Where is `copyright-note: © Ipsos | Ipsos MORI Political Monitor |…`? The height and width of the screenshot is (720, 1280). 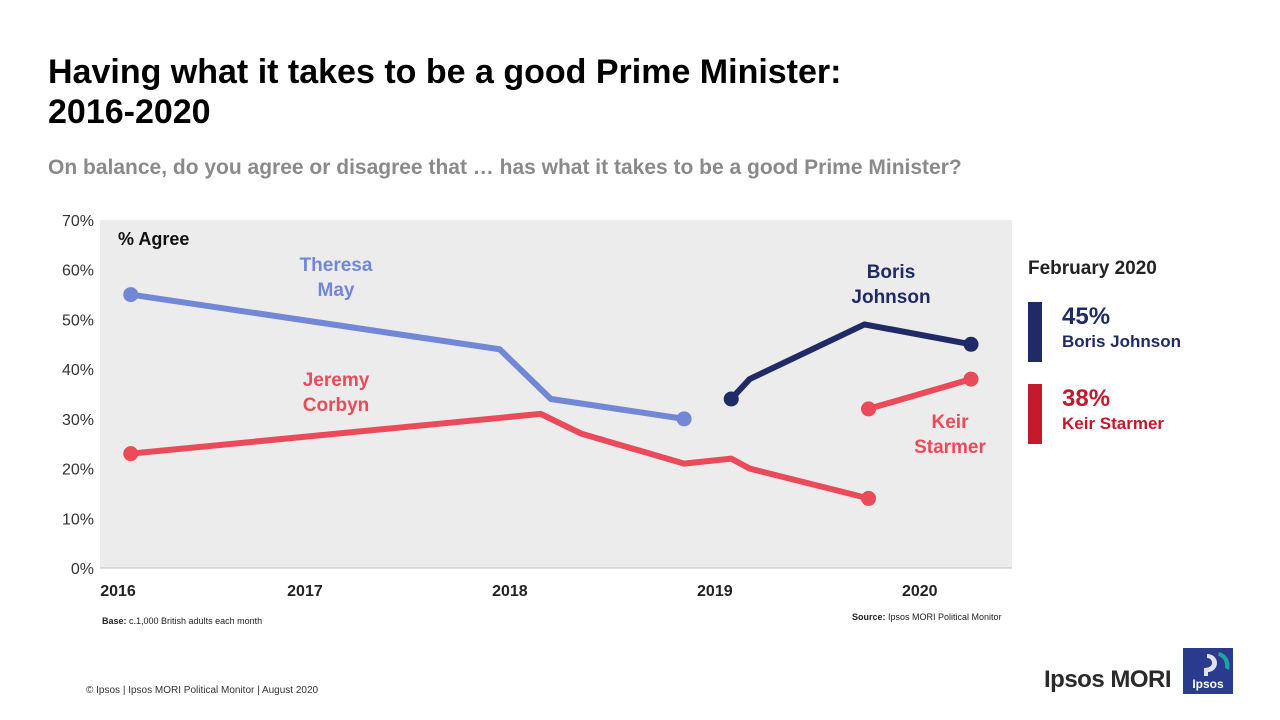
copyright-note: © Ipsos | Ipsos MORI Political Monitor |… is located at coordinates (202, 690).